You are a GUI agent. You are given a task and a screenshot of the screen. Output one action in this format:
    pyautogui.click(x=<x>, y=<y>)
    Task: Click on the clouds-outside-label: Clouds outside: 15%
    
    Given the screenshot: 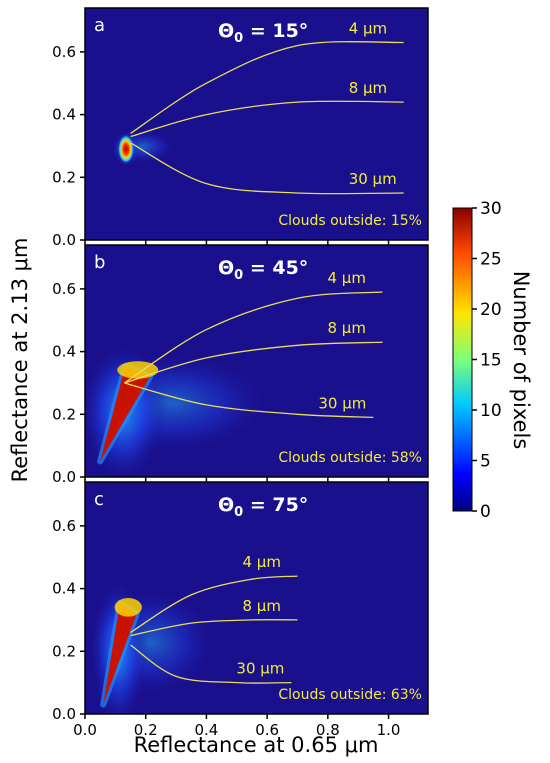 What is the action you would take?
    pyautogui.click(x=350, y=221)
    